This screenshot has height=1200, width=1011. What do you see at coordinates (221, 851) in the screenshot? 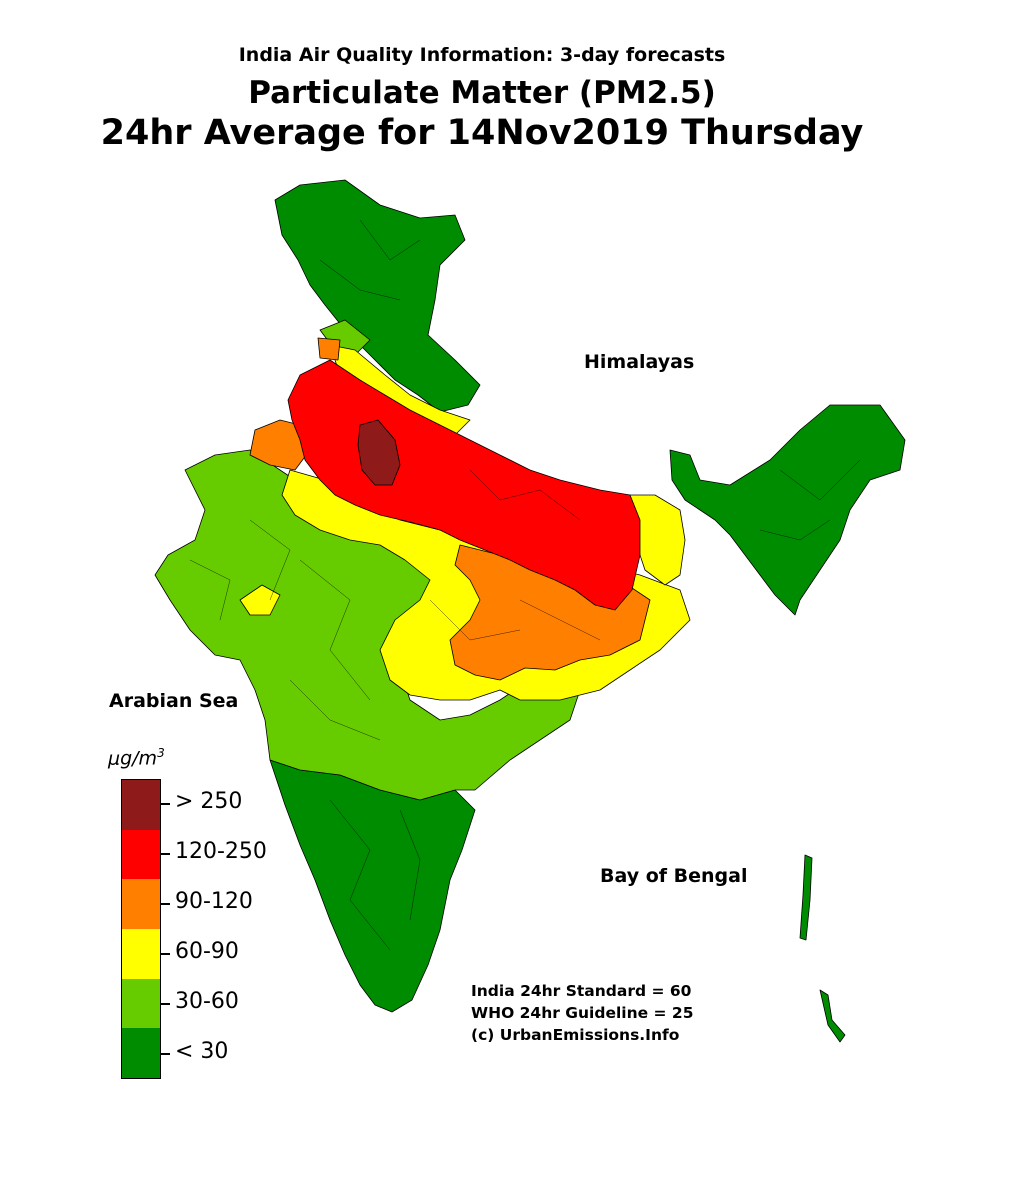
I see `legend-label-high: 120-250` at bounding box center [221, 851].